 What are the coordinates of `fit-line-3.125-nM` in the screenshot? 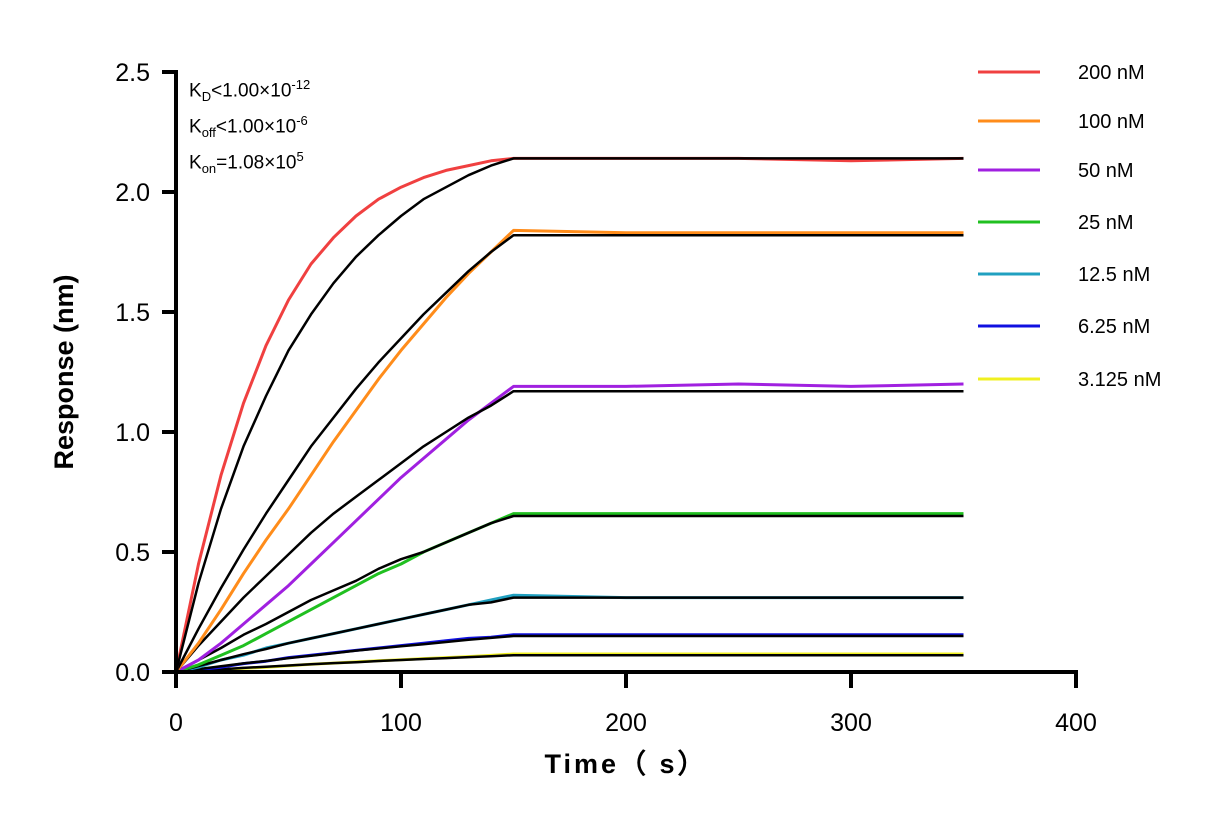 It's located at (569, 663).